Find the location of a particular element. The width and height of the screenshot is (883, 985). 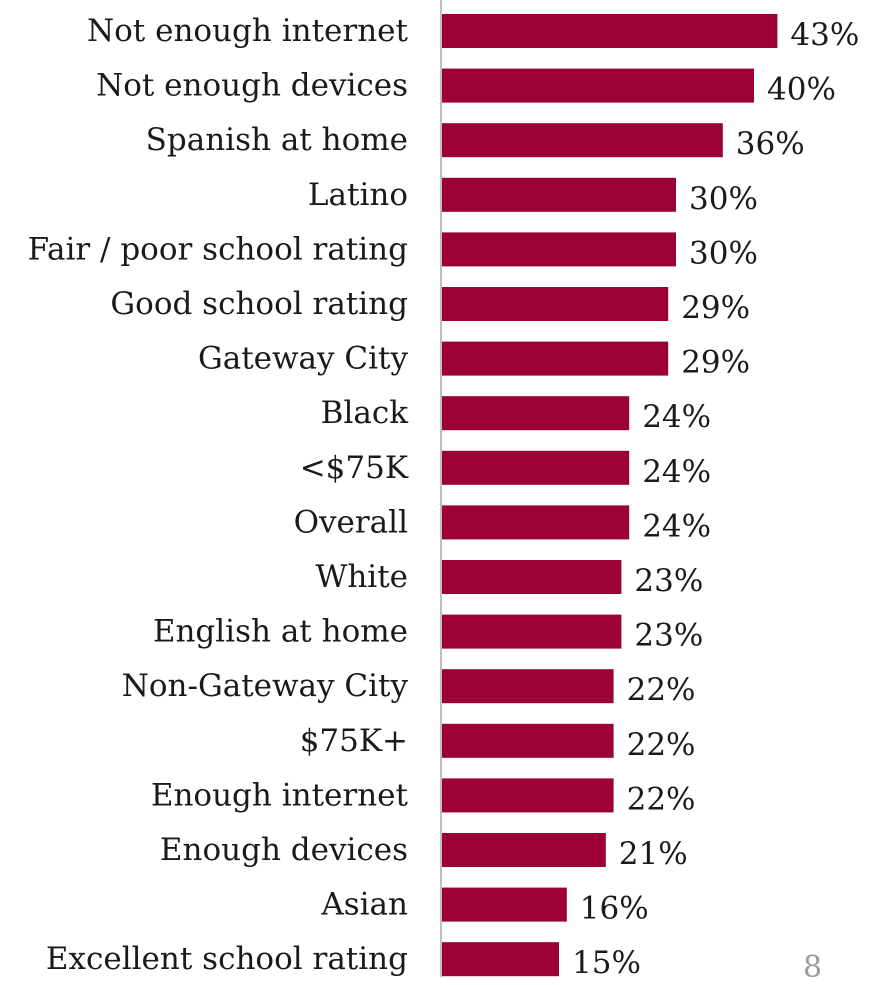

category-label: White is located at coordinates (361, 577).